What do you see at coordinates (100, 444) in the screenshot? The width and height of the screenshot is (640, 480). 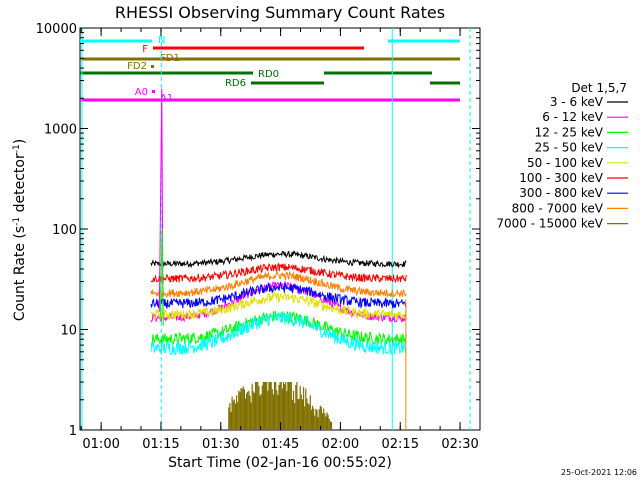 I see `x-tick-label: 01:00` at bounding box center [100, 444].